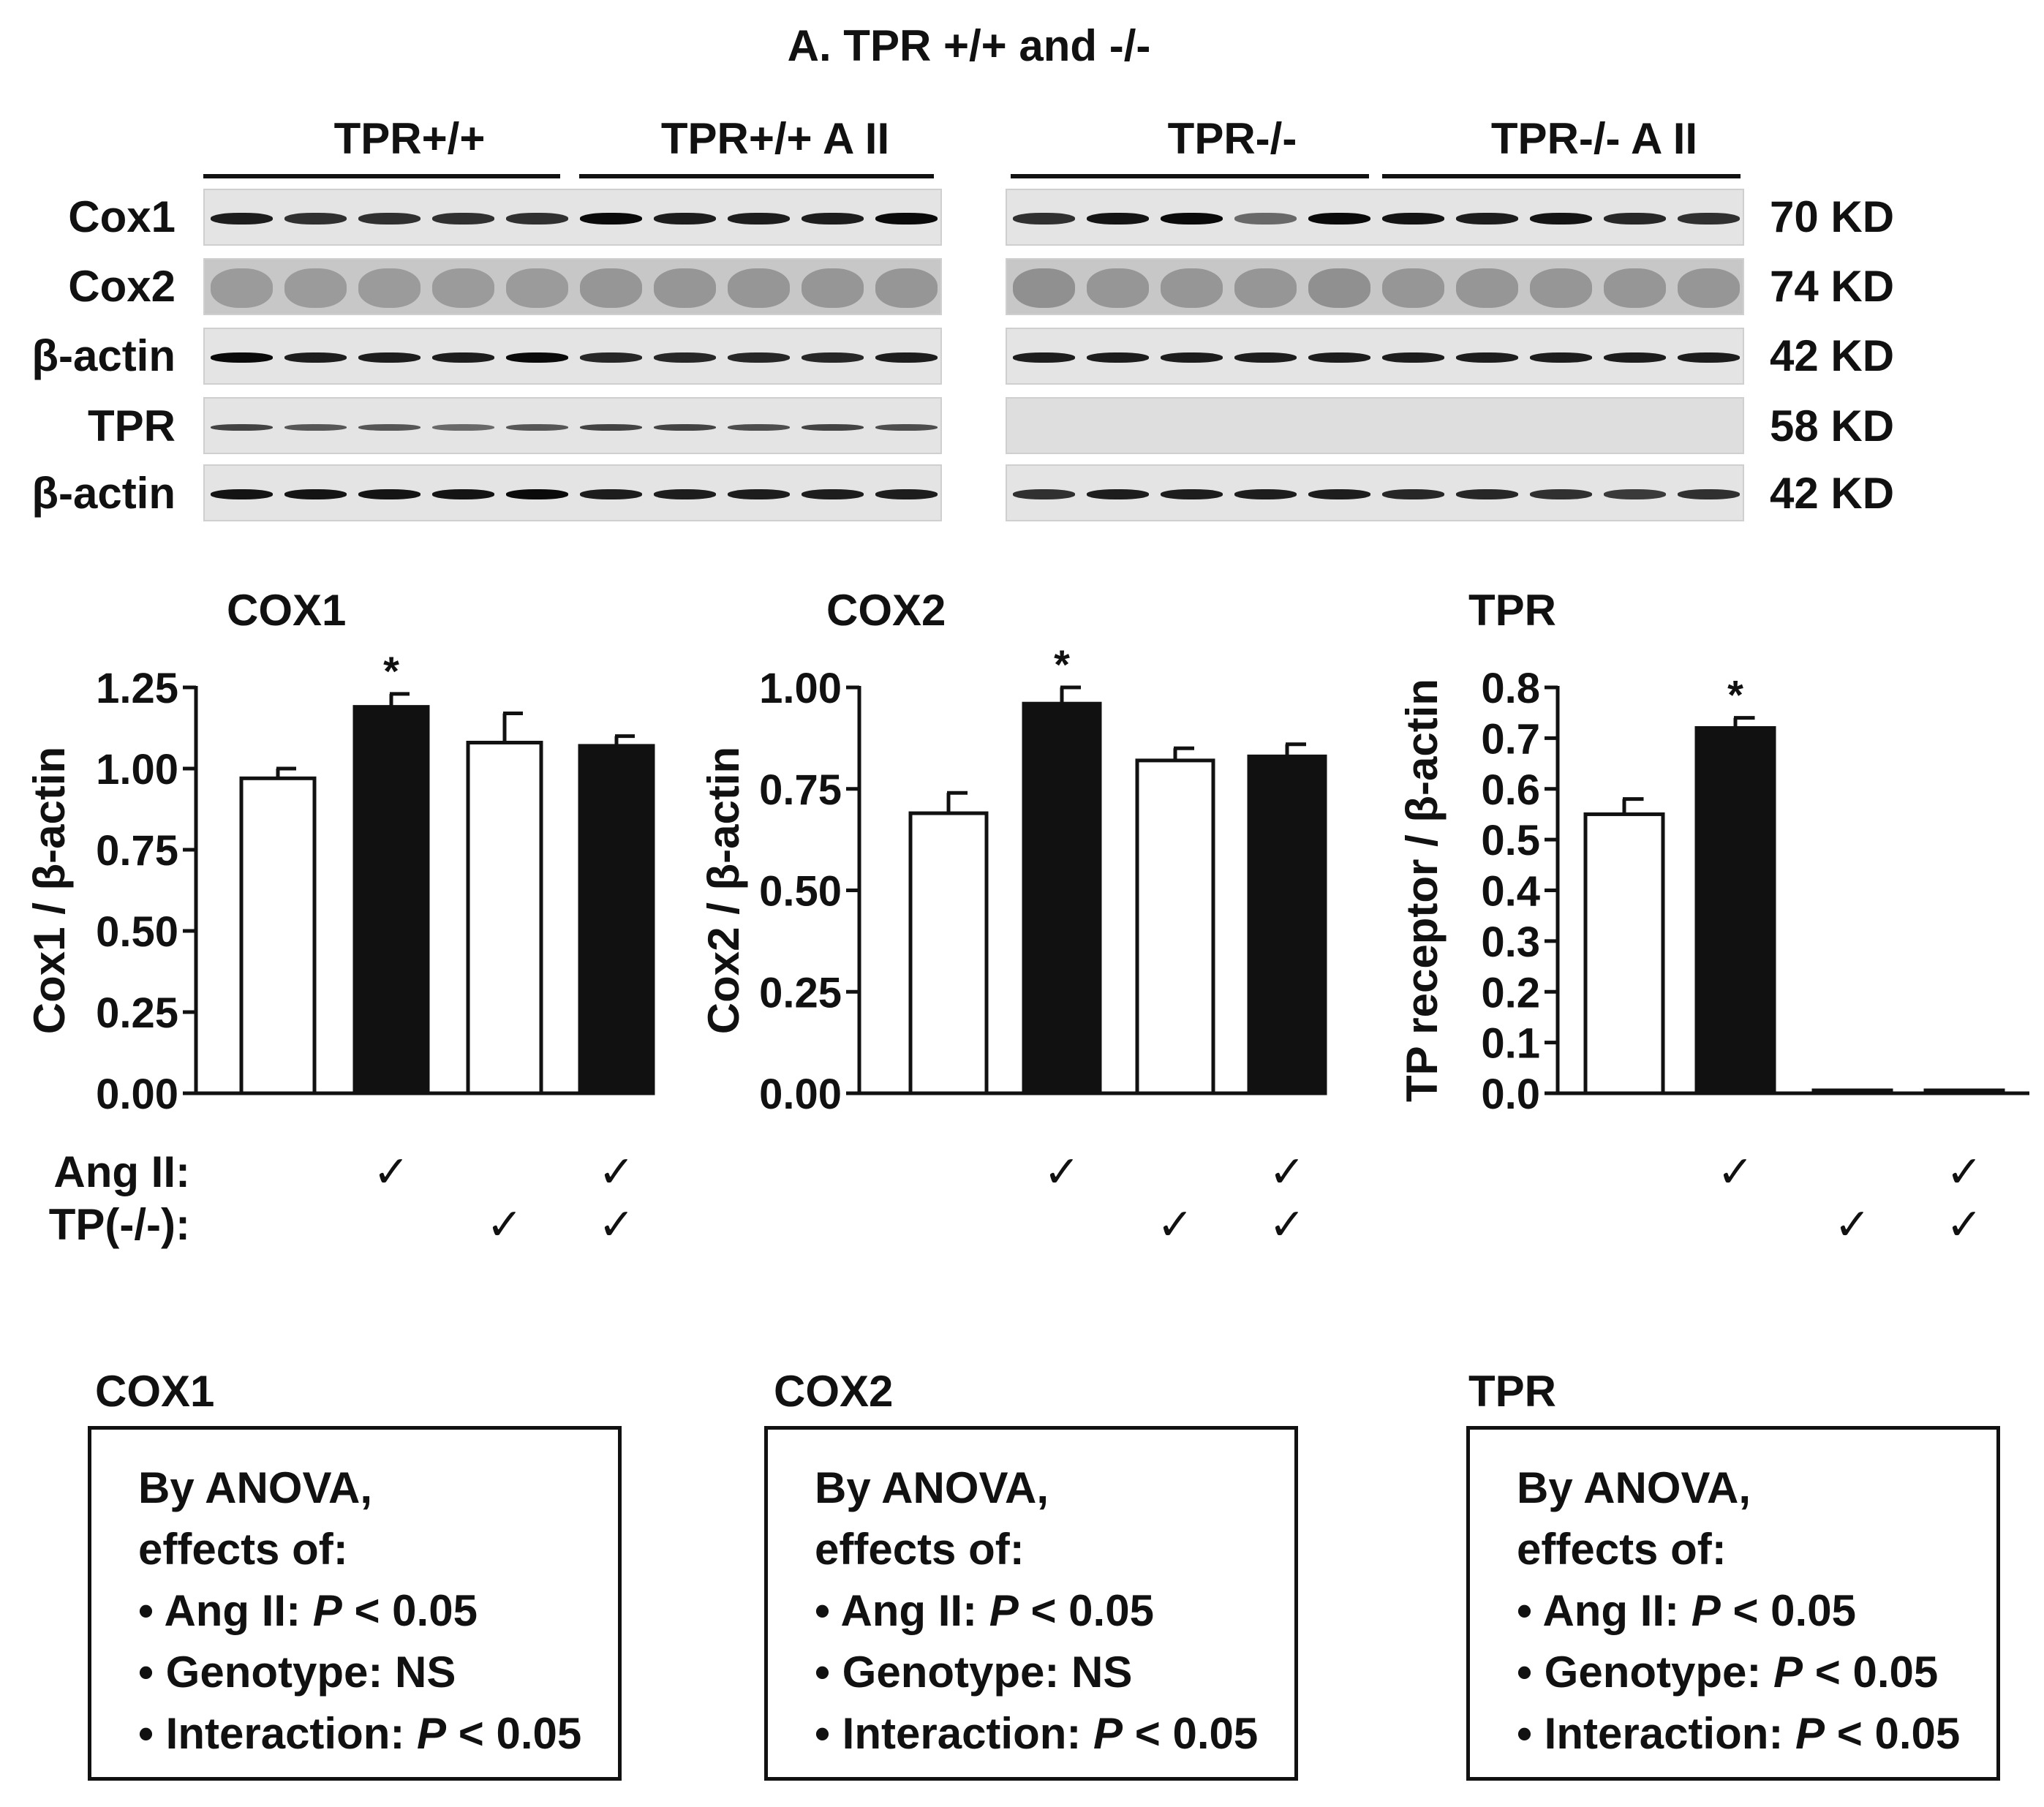 The width and height of the screenshot is (2044, 1807). Describe the element at coordinates (119, 1224) in the screenshot. I see `tp-ko-label: TP(-/-):` at that location.